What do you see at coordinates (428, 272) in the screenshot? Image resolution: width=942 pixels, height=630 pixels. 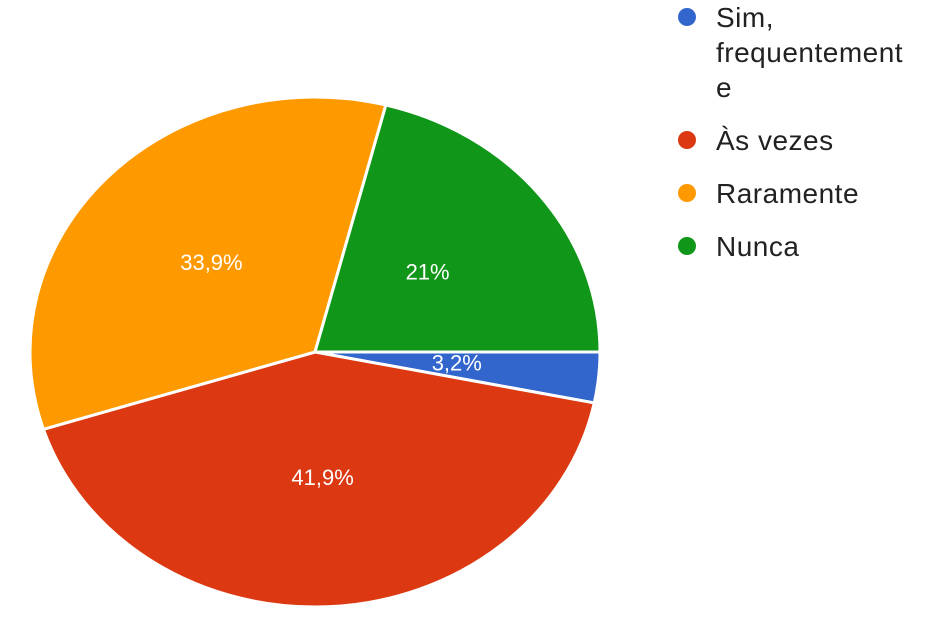 I see `slice-label: 21%` at bounding box center [428, 272].